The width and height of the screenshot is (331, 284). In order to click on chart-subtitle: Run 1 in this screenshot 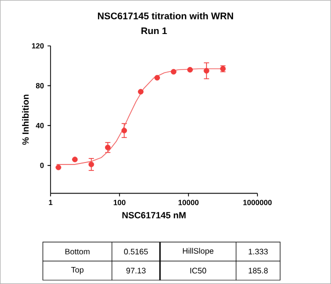, I will do `click(154, 31)`.